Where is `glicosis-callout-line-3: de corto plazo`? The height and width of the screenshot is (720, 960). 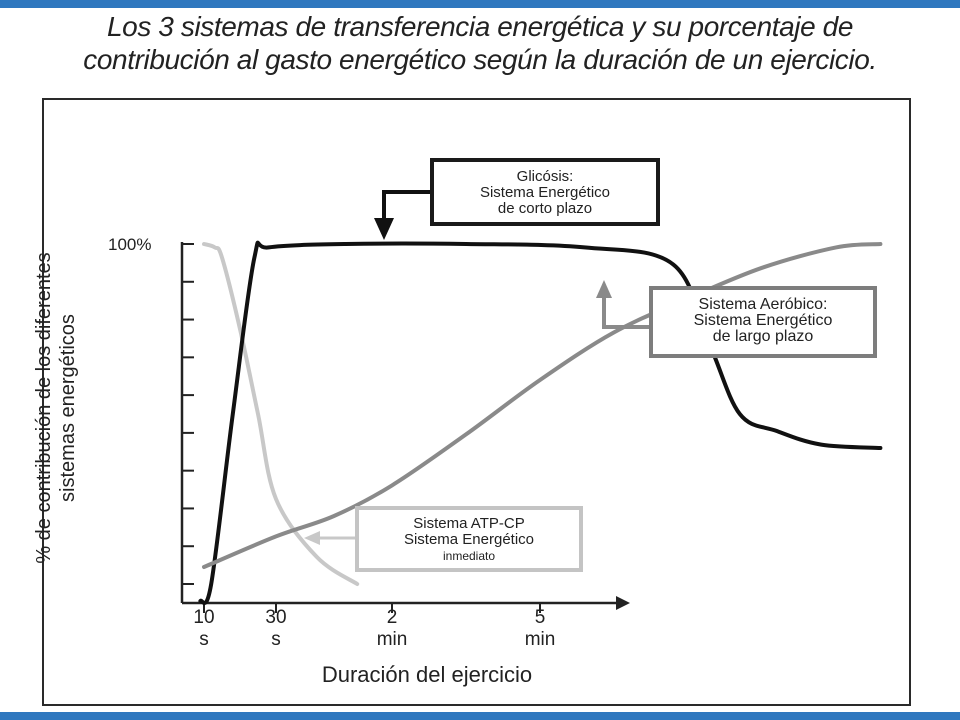
glicosis-callout-line-3: de corto plazo is located at coordinates (545, 208).